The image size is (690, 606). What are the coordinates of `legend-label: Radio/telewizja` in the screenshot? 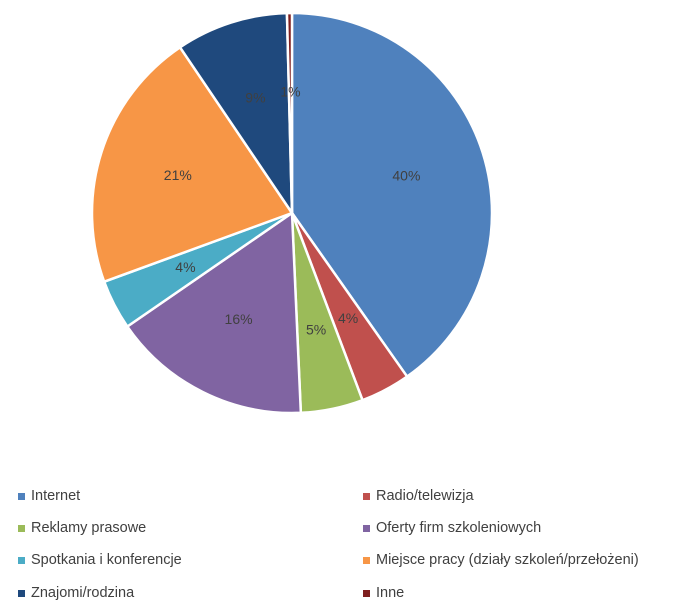 It's located at (425, 496).